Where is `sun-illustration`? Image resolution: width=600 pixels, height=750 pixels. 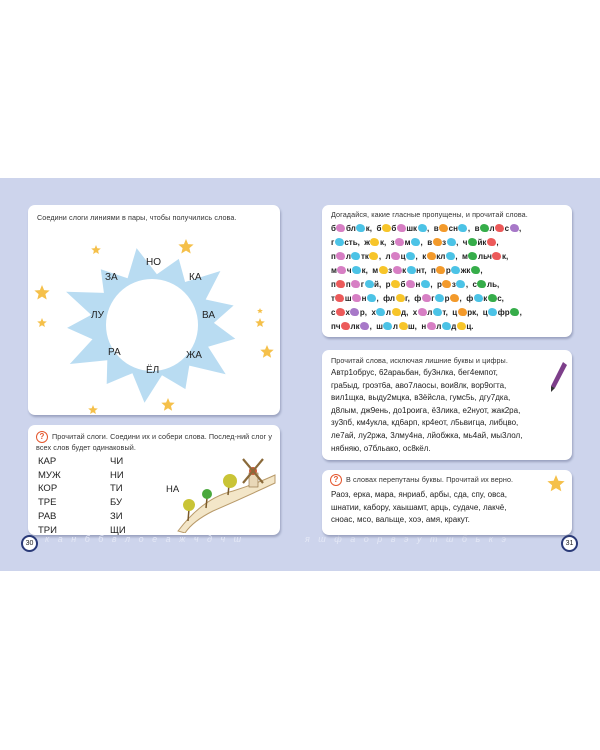 sun-illustration is located at coordinates (154, 326).